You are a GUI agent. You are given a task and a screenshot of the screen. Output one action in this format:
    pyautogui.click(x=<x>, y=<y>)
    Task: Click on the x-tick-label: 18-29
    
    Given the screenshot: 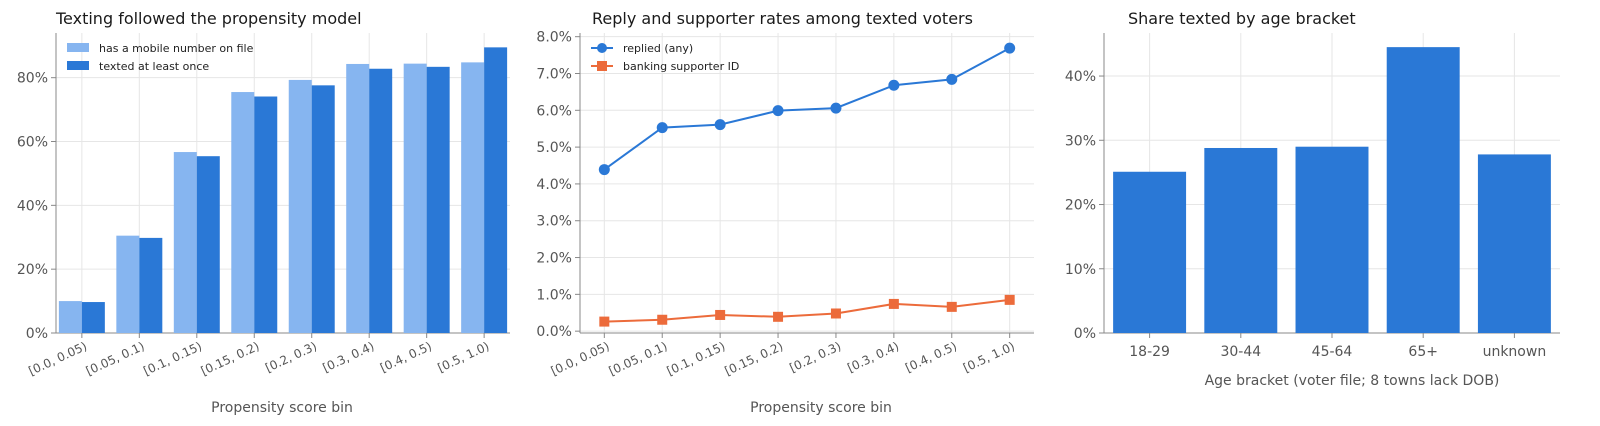 What is the action you would take?
    pyautogui.click(x=1149, y=352)
    